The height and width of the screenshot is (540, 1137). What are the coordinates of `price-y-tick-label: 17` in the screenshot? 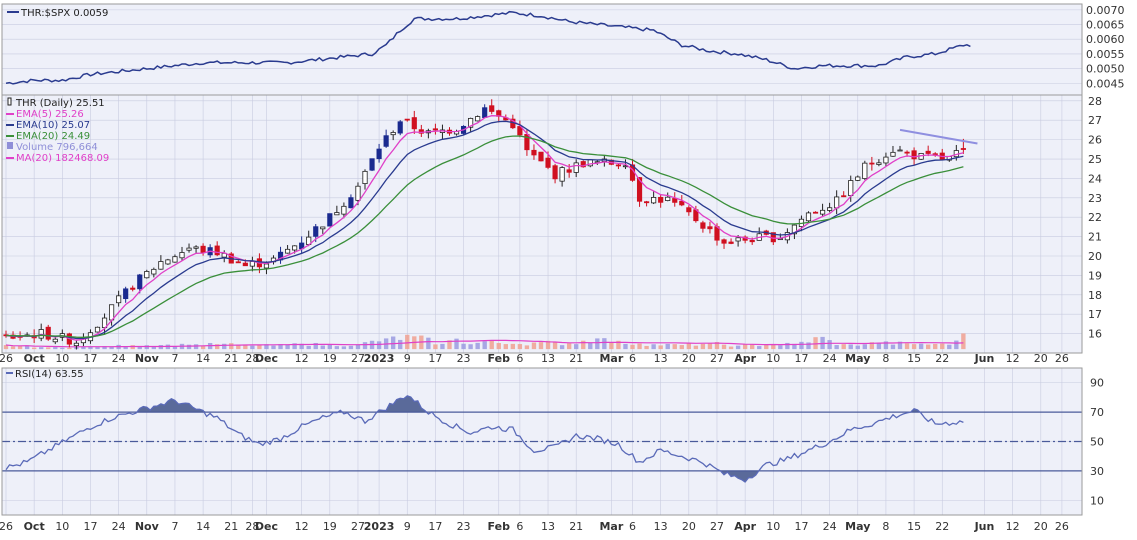 It's located at (1095, 314).